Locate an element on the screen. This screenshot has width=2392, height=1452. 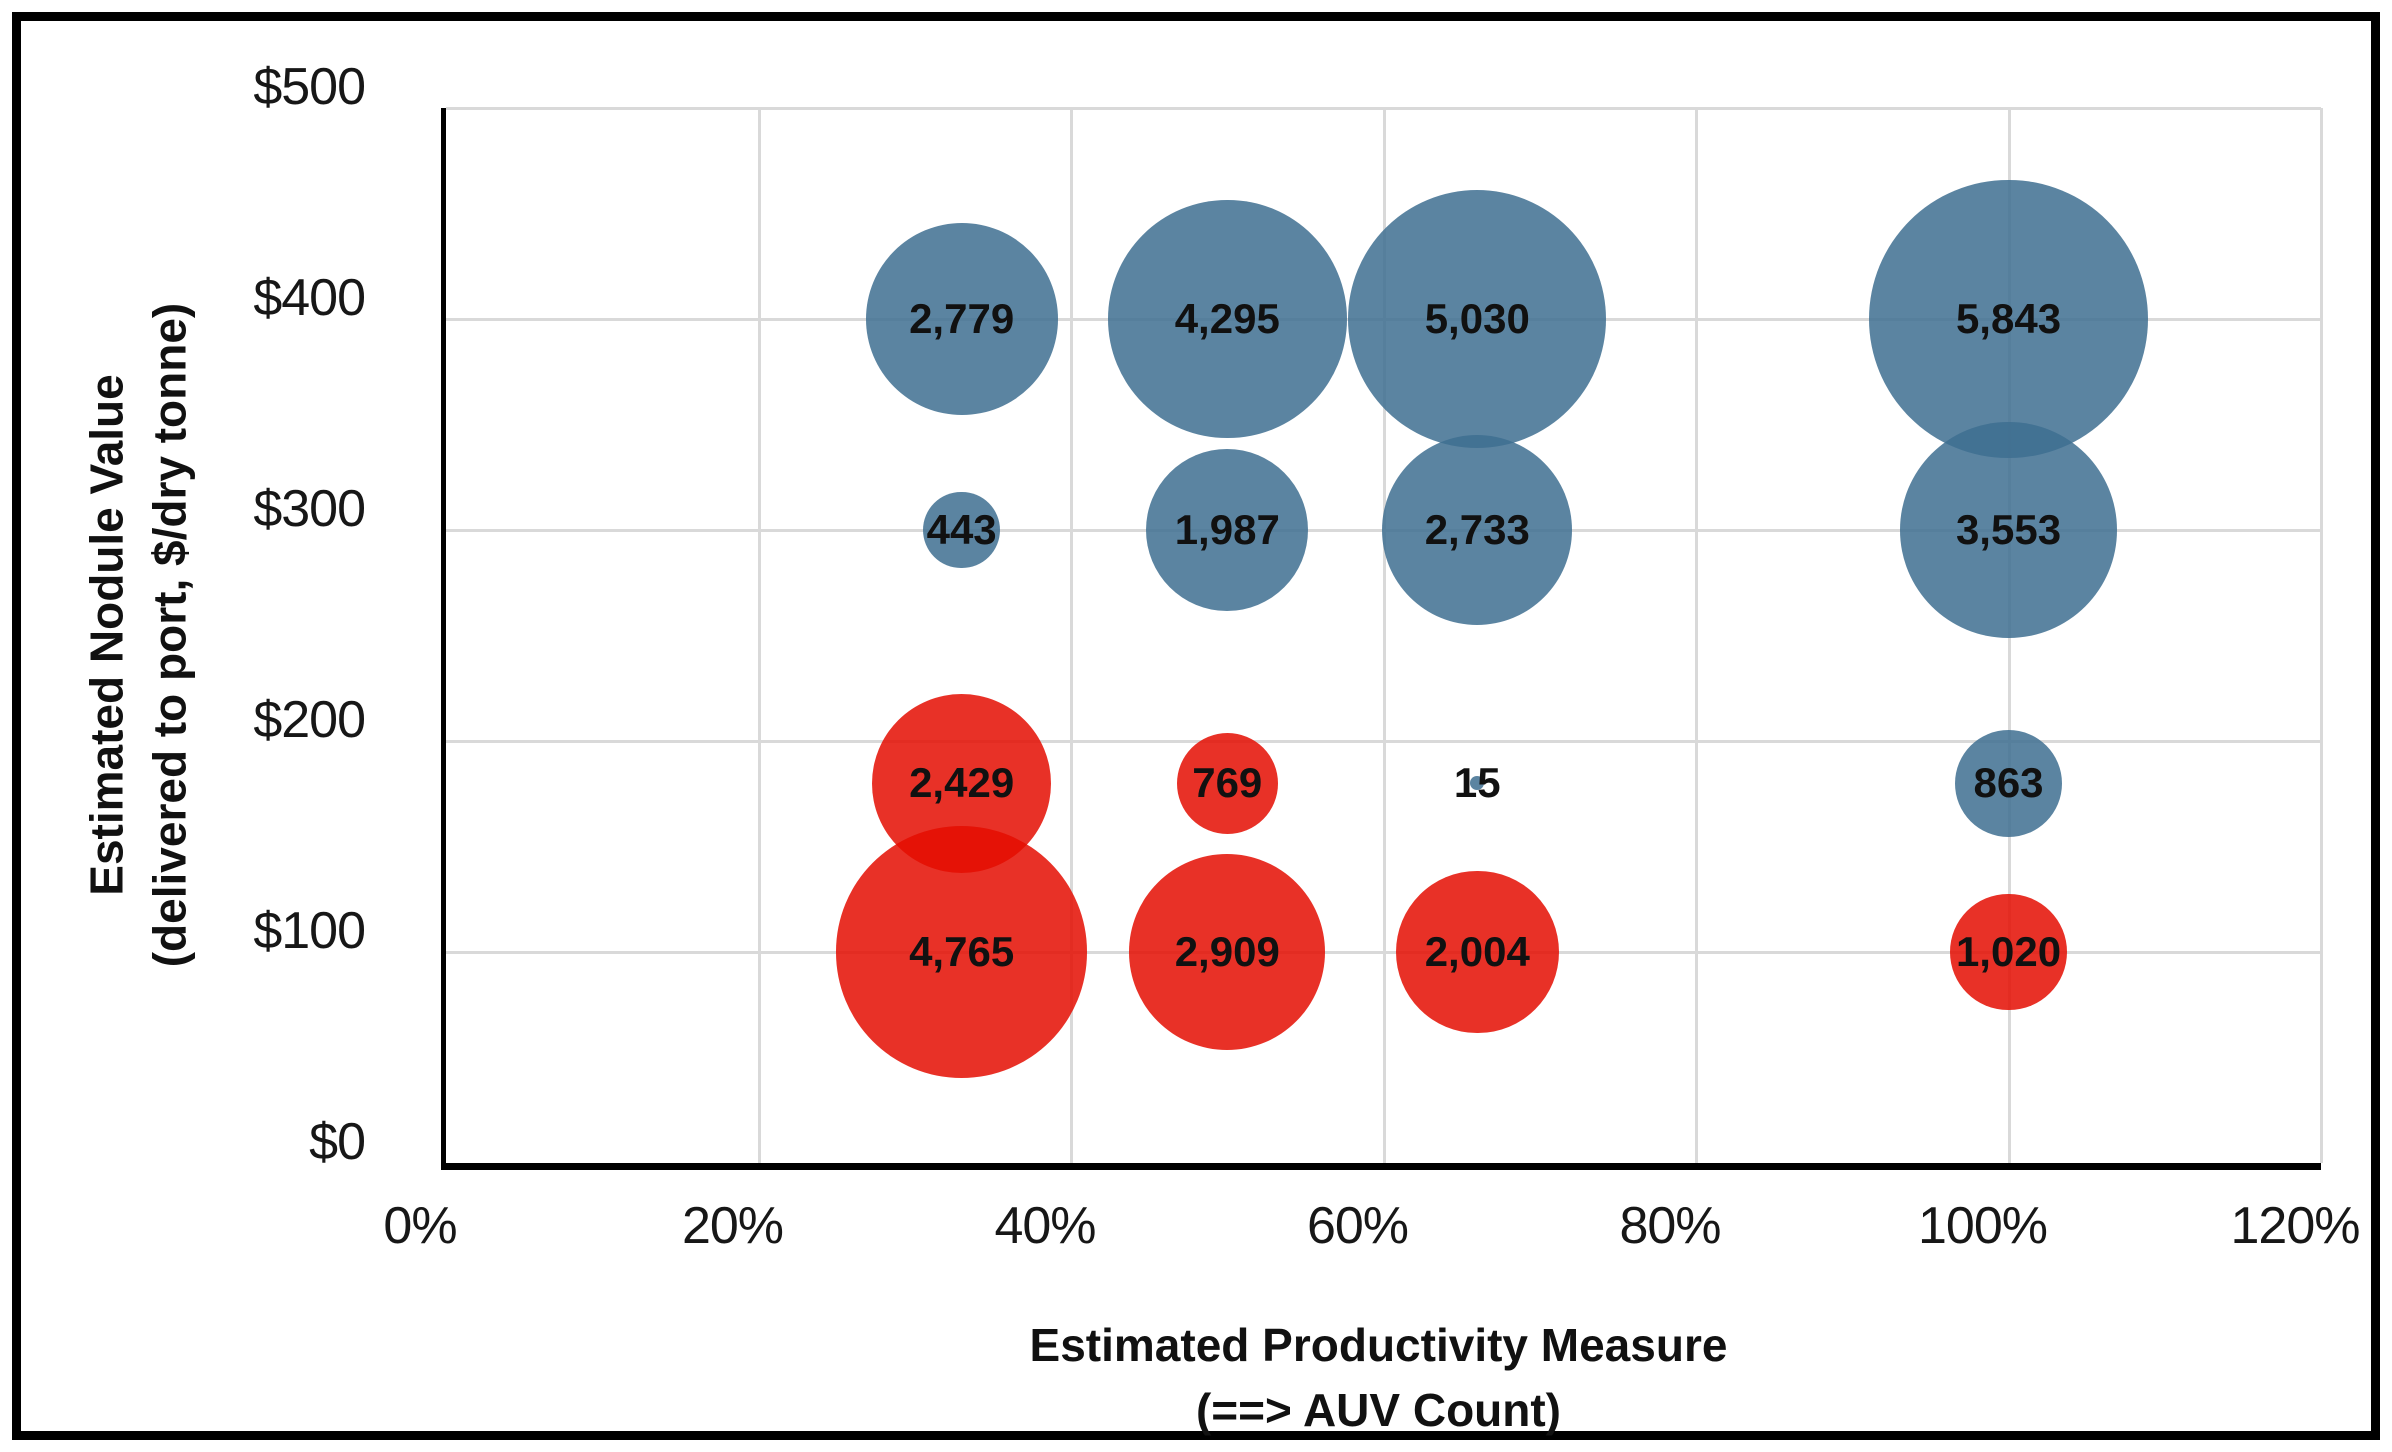
bubble-label: 2,909 is located at coordinates (1227, 951).